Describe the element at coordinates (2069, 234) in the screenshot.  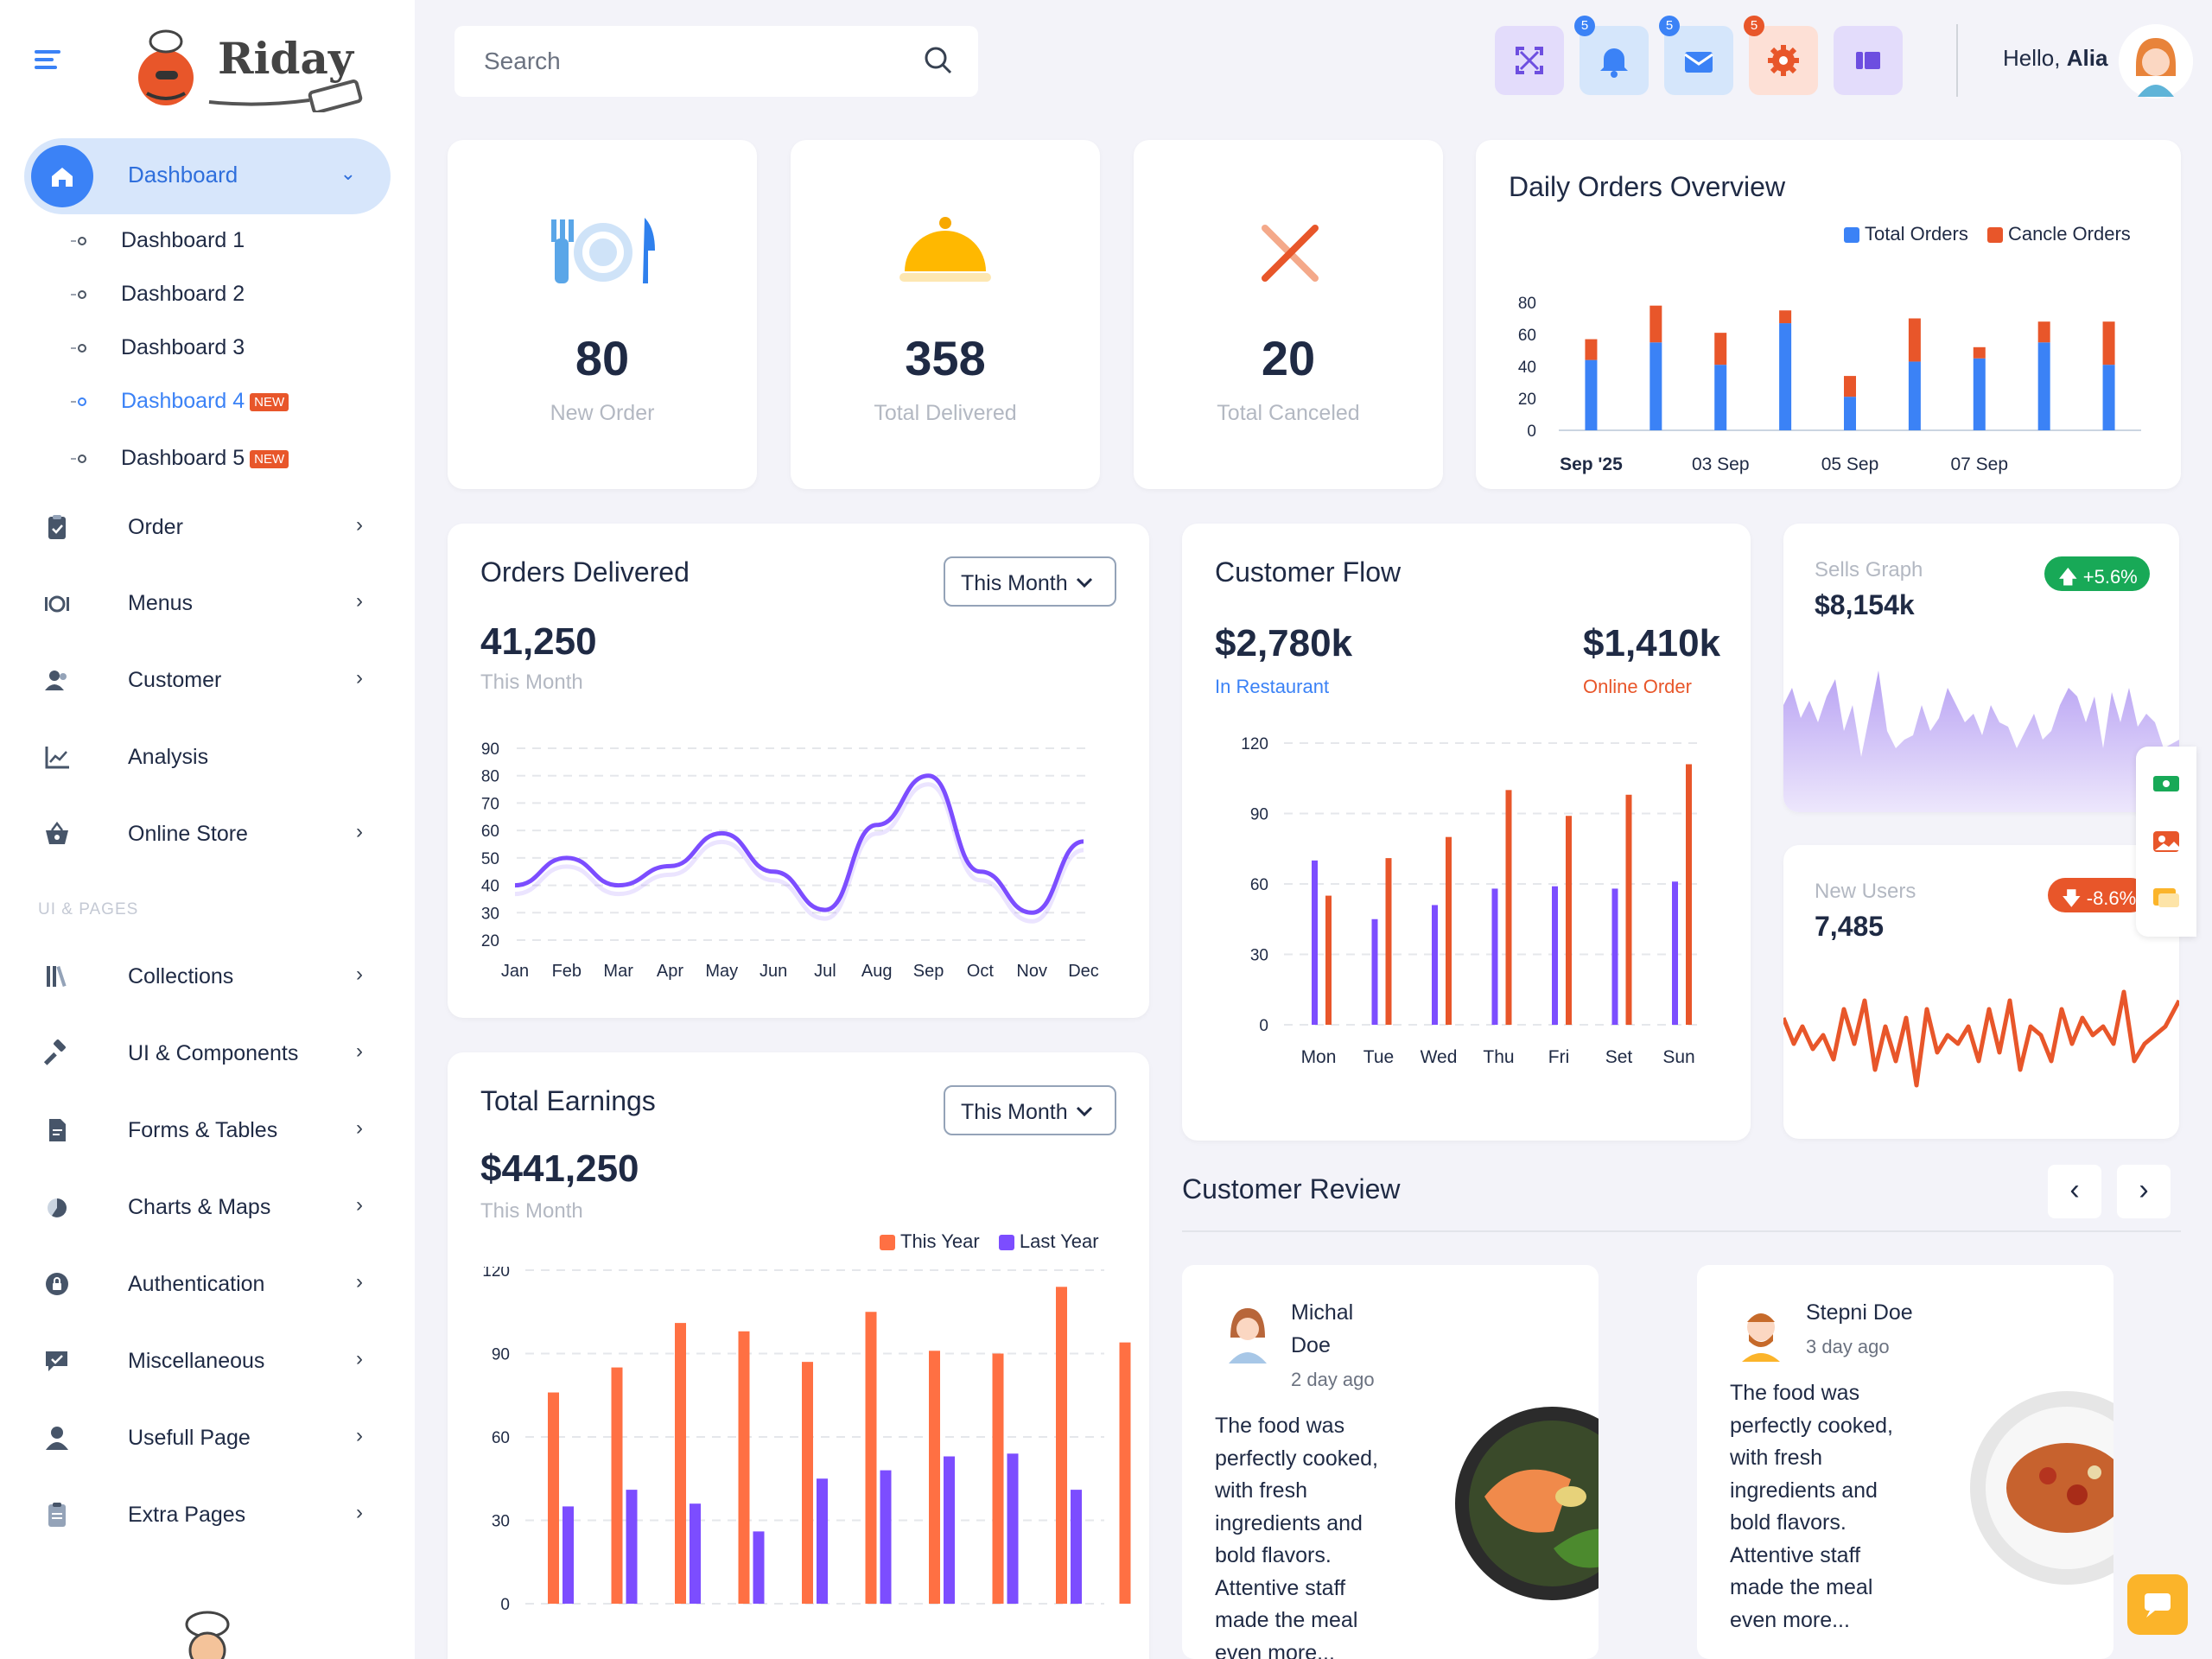
I see `legend-label: Cancle Orders` at that location.